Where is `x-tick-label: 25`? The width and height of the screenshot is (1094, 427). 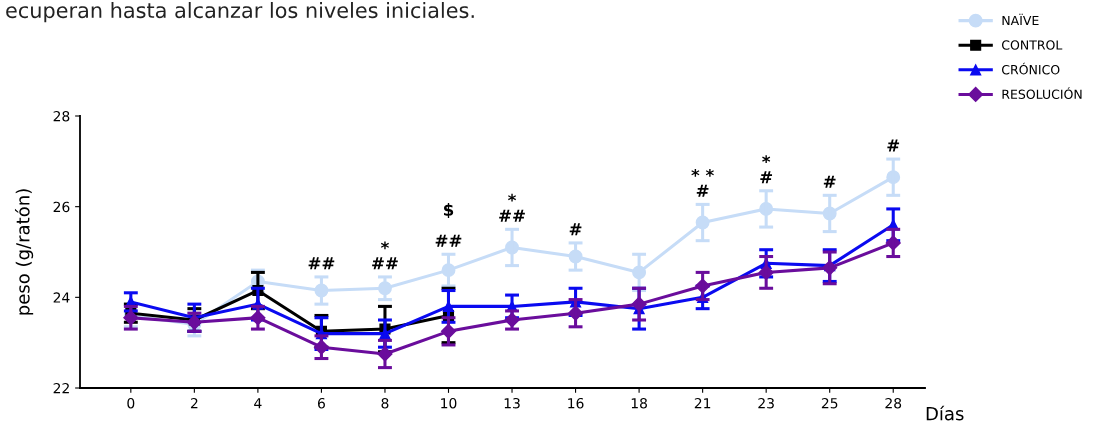 x-tick-label: 25 is located at coordinates (829, 403).